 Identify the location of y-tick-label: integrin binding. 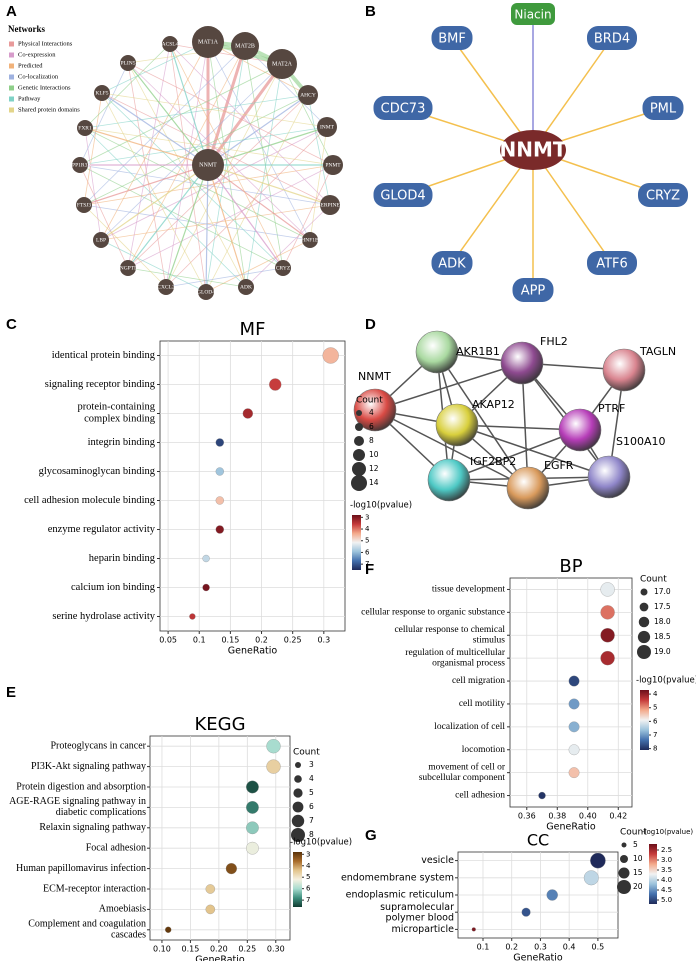
(122, 442).